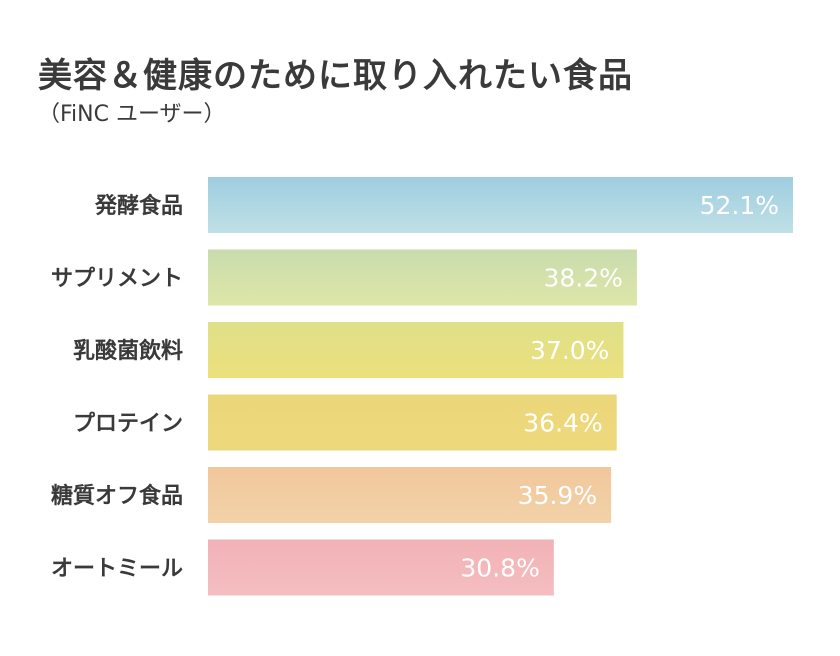 The height and width of the screenshot is (656, 840). What do you see at coordinates (739, 205) in the screenshot?
I see `value-label-1: 52.1%` at bounding box center [739, 205].